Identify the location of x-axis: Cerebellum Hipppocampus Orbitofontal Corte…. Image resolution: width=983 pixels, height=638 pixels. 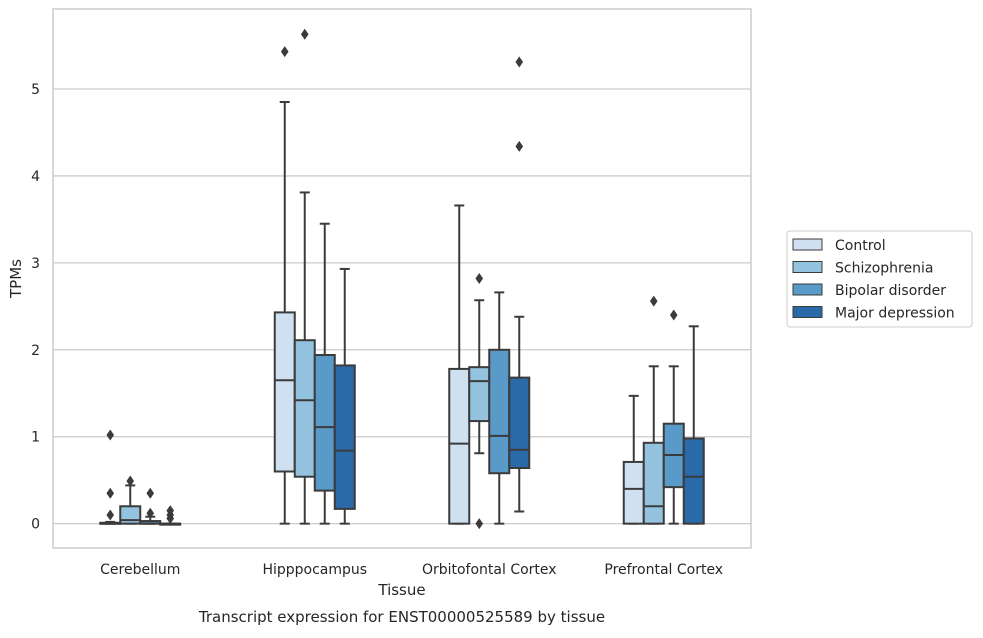
(411, 570).